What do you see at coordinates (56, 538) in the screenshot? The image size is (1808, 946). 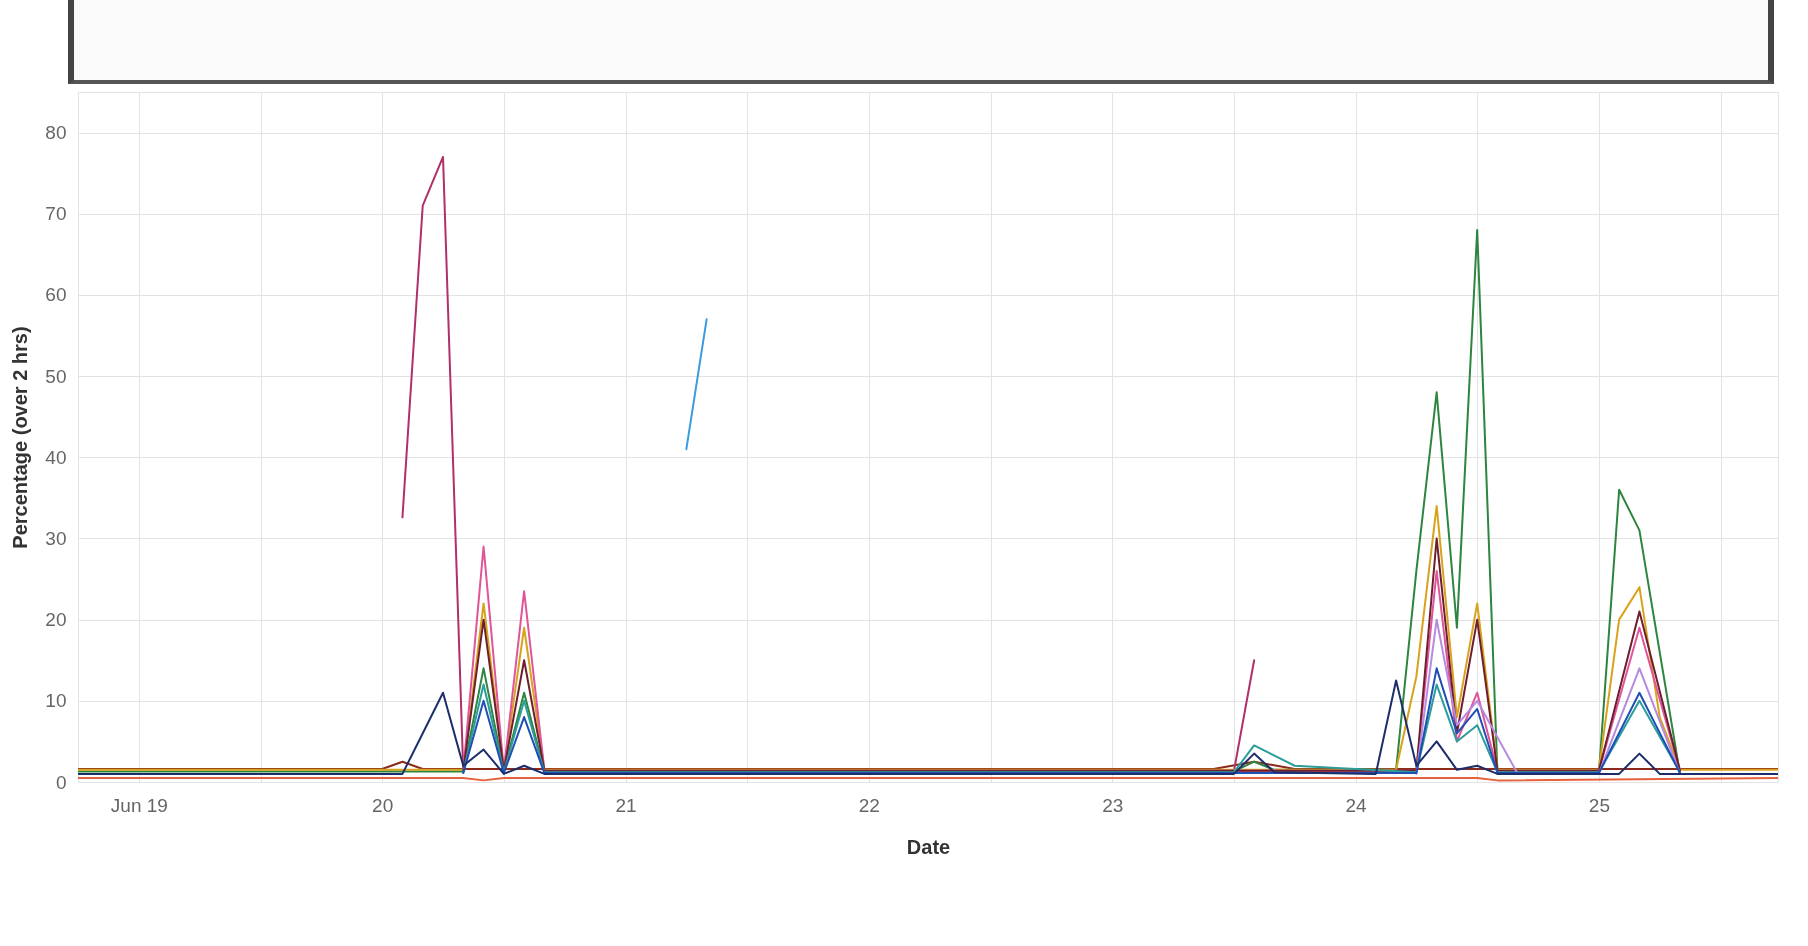 I see `y-tick-label: 30` at bounding box center [56, 538].